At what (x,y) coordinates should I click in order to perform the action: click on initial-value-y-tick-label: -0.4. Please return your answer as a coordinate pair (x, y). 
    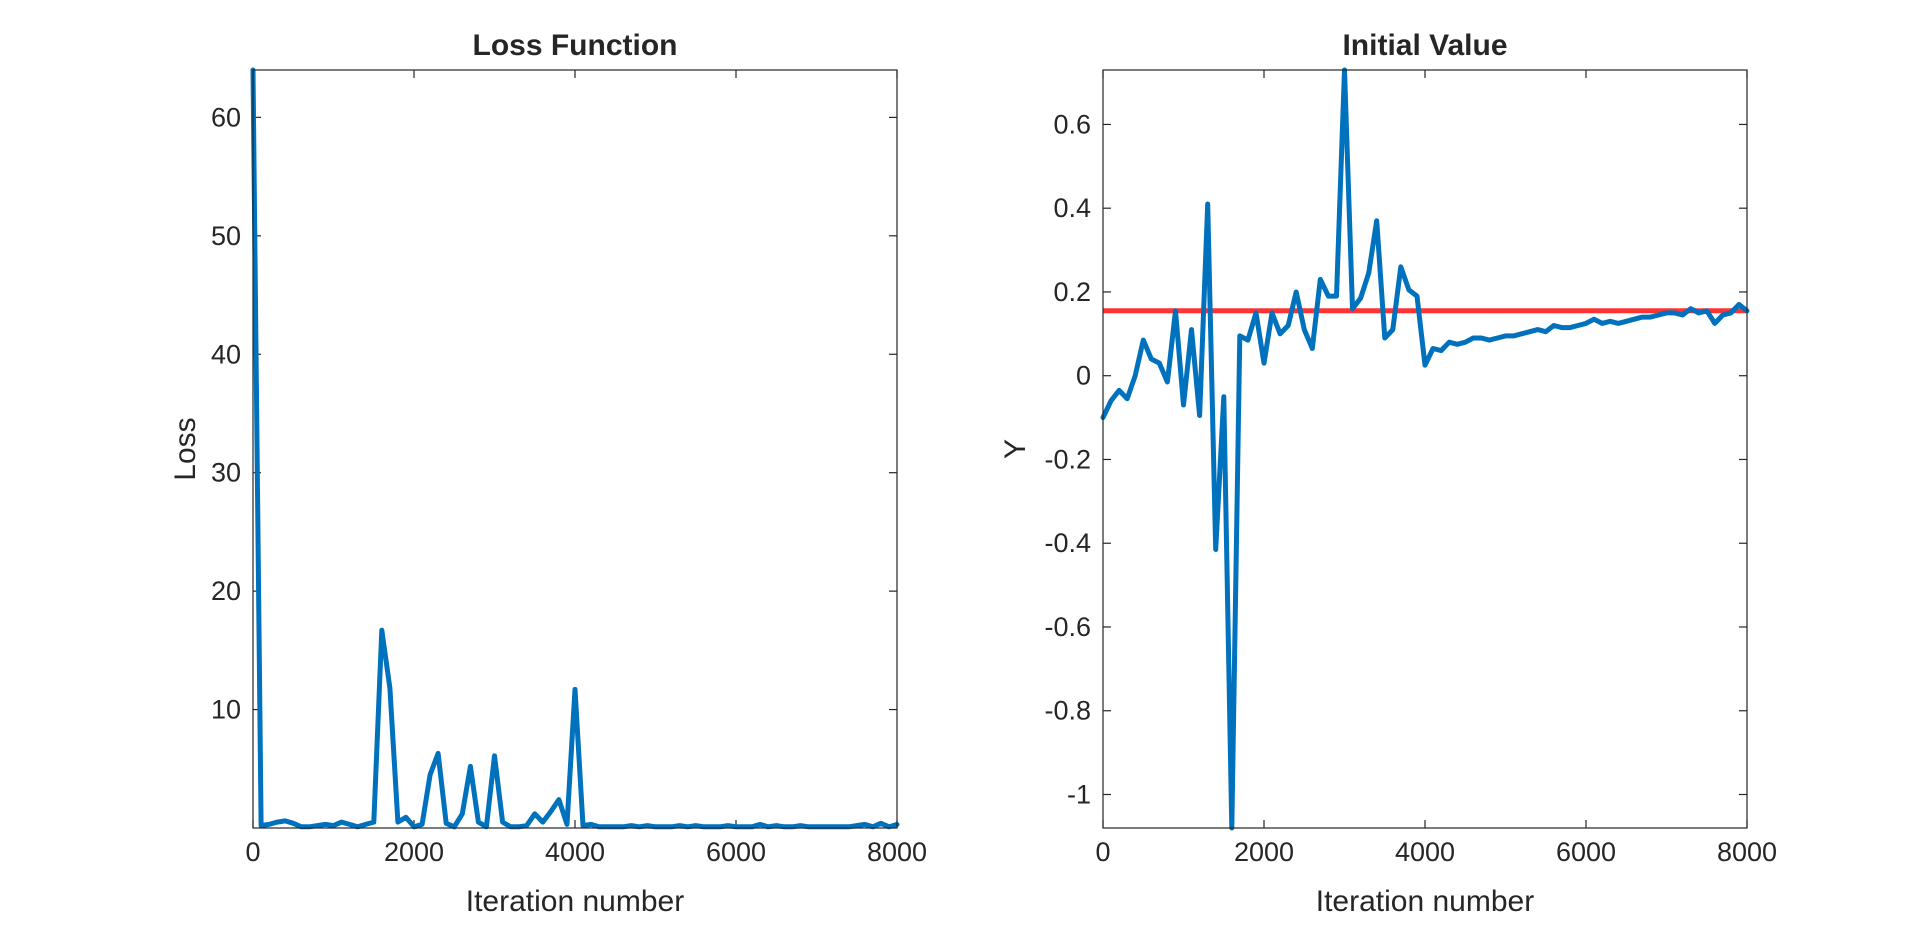
    Looking at the image, I should click on (1067, 543).